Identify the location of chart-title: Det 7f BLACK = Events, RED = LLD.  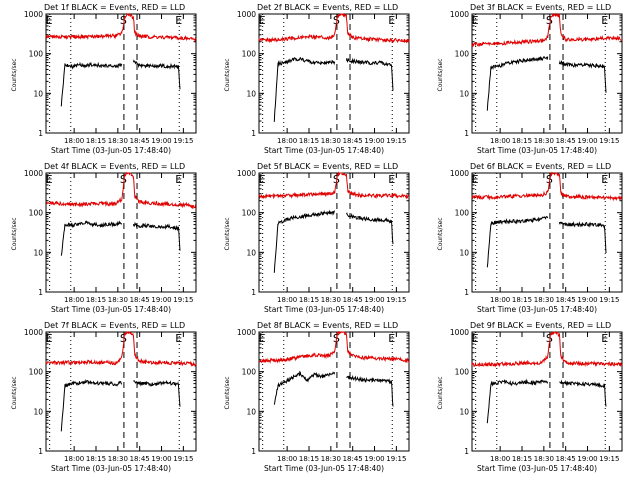
(114, 325).